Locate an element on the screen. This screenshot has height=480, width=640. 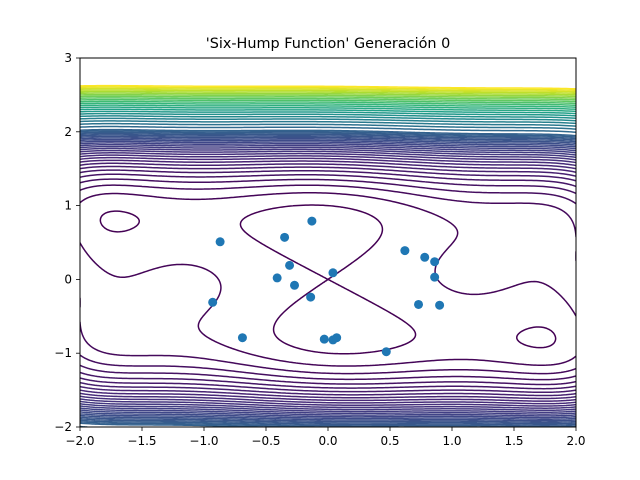
chart-title: 'Six-Hump Function' Generación 0 is located at coordinates (328, 44).